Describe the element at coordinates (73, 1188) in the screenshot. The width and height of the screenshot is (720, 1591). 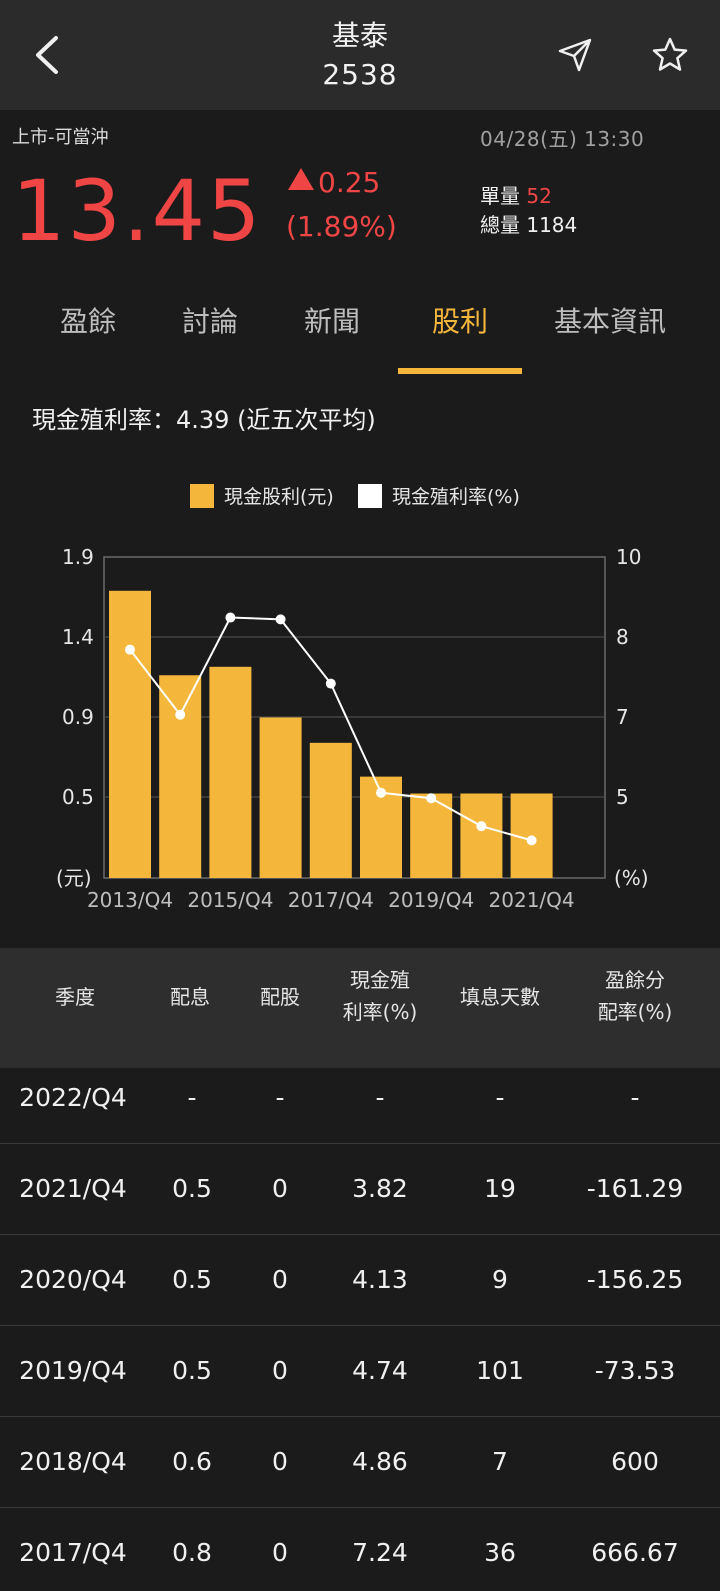
I see `cell-quarter: 2021/Q4` at that location.